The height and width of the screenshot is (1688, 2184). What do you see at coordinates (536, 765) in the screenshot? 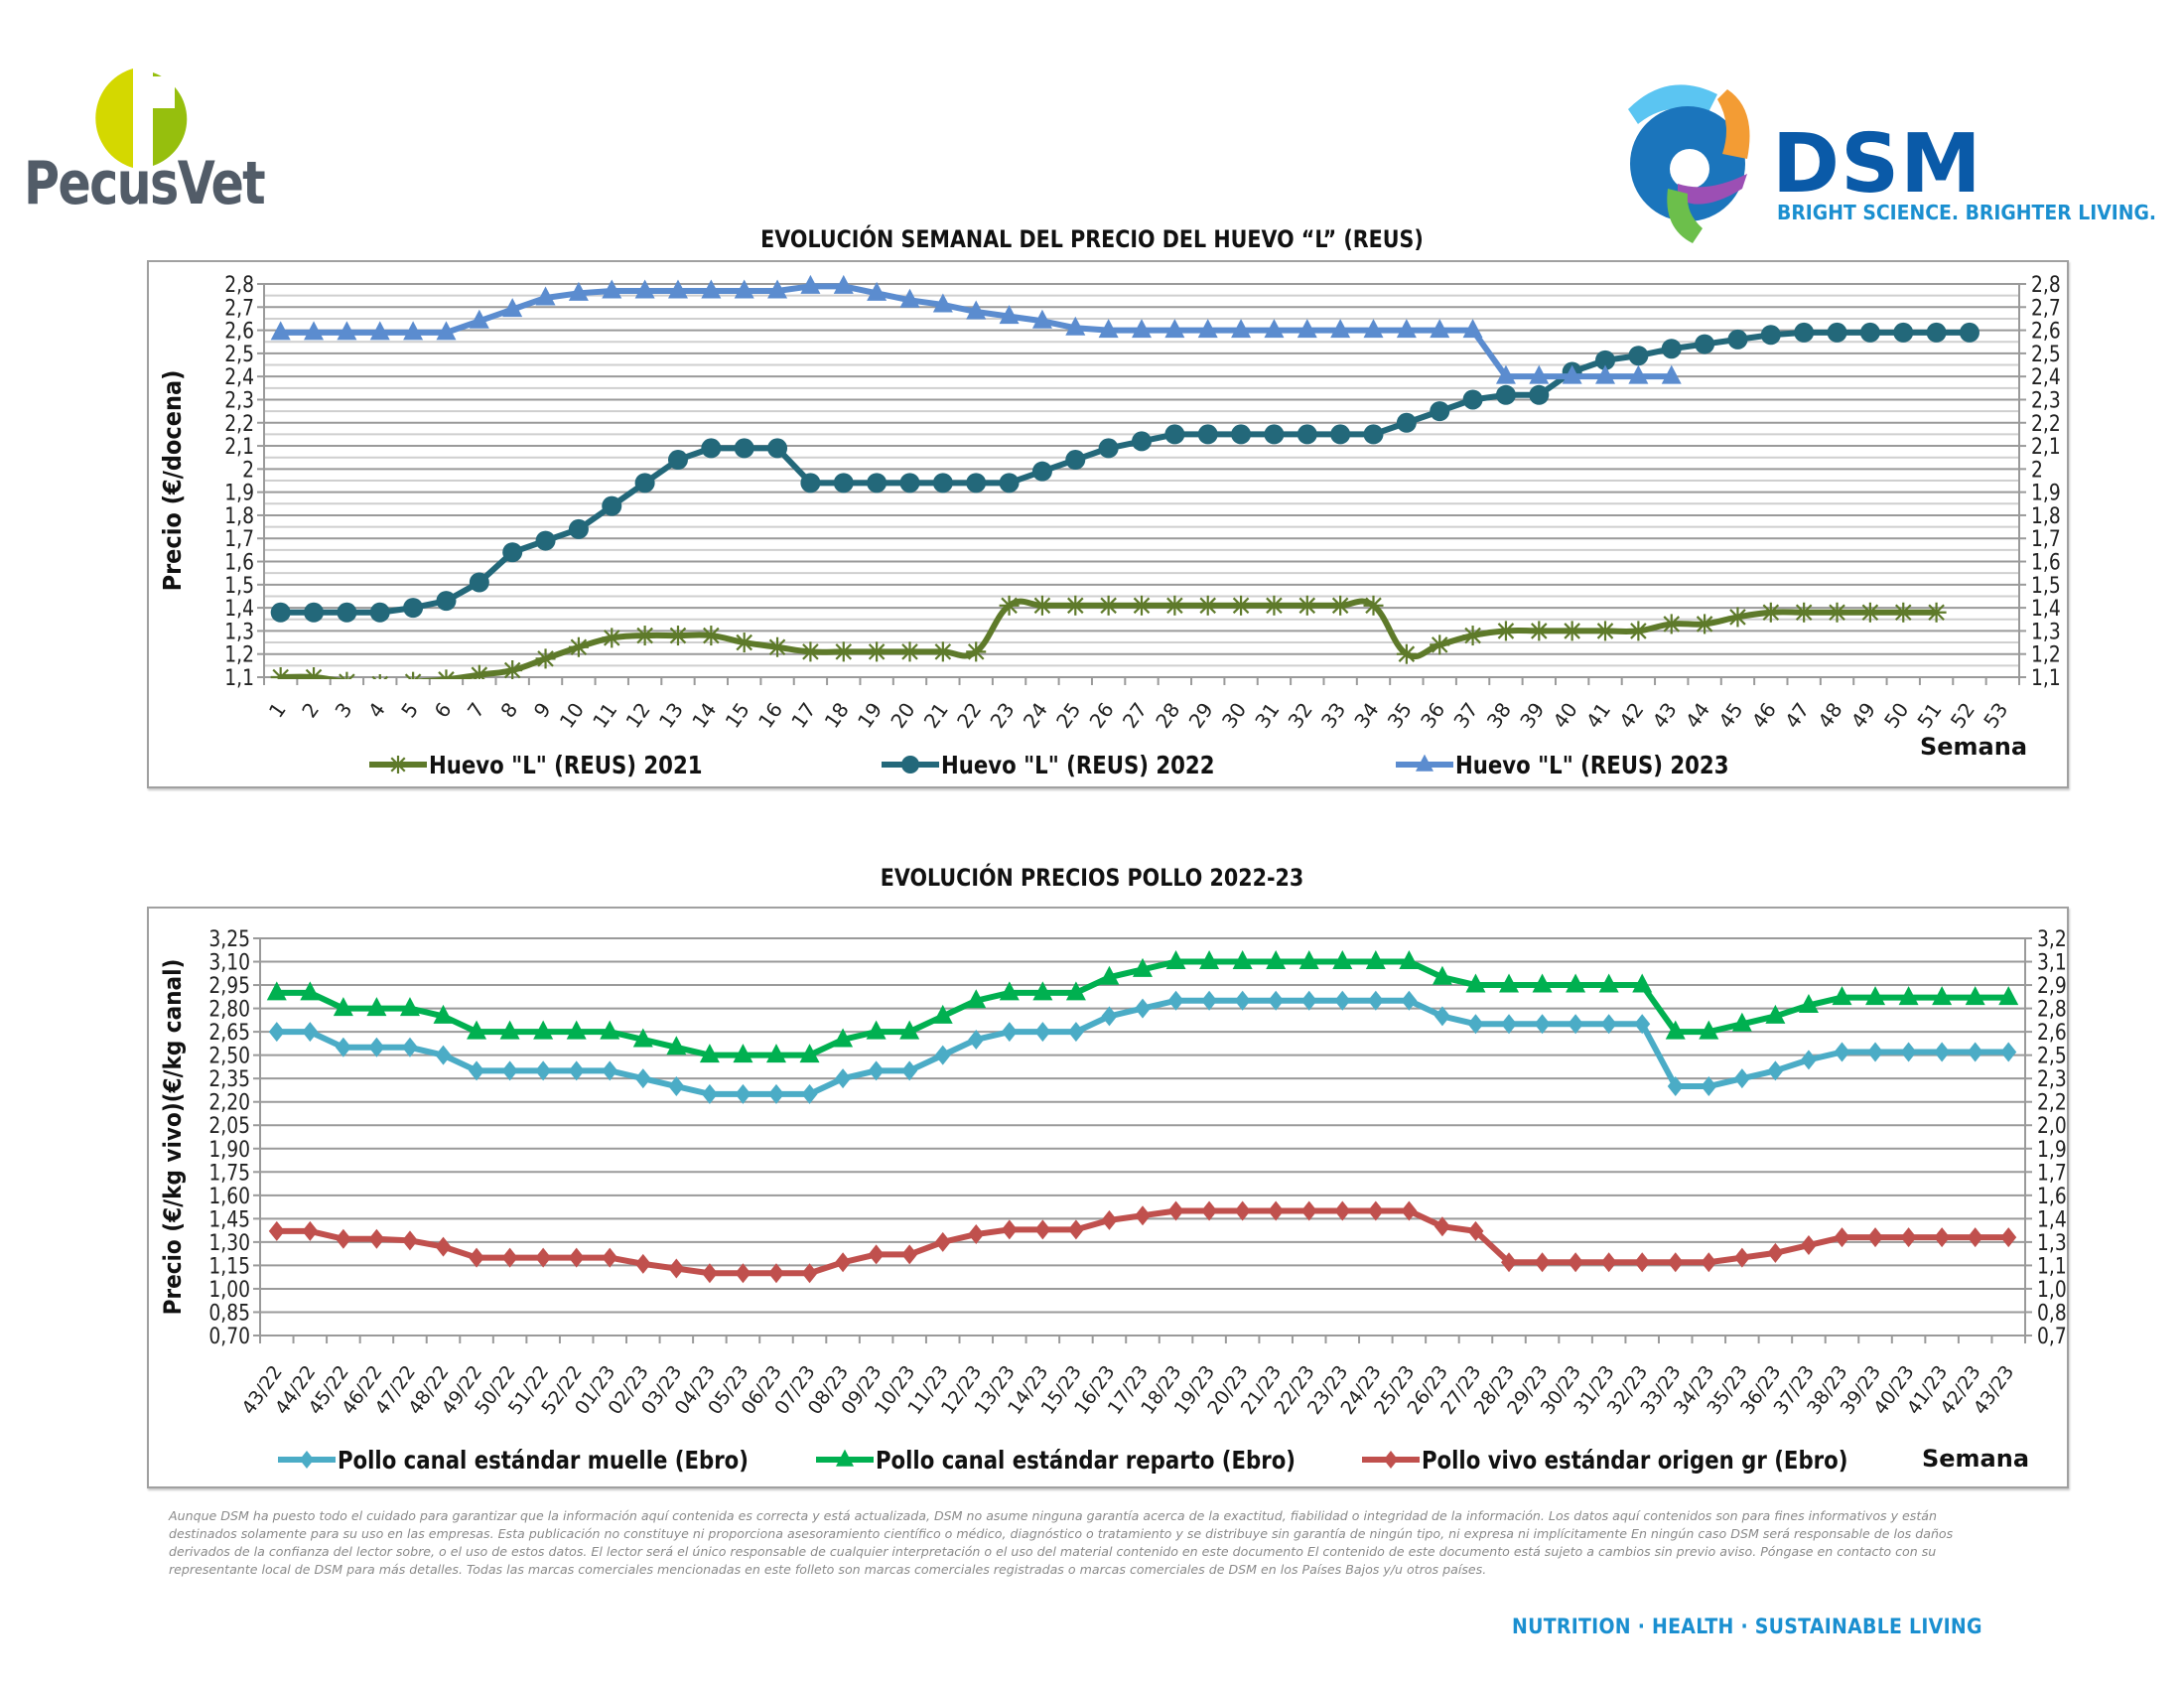
I see `legend-item-0: Huevo "L" (REUS) 2021` at bounding box center [536, 765].